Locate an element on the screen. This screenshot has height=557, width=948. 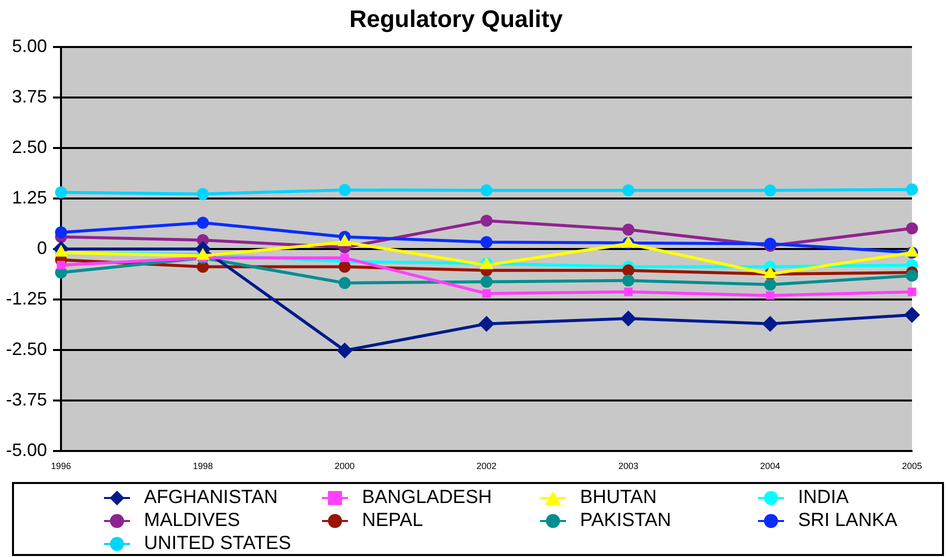
y-tick-label: -1.25 is located at coordinates (27, 298).